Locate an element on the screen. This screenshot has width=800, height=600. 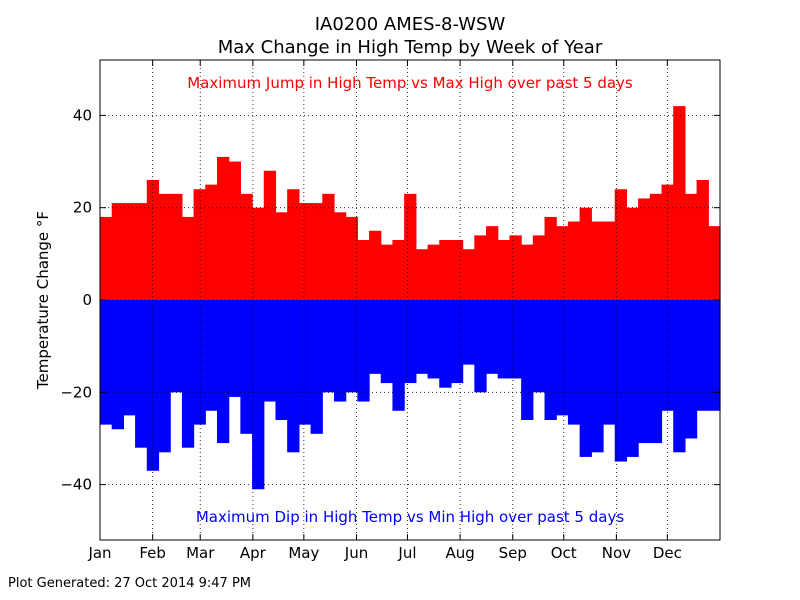
x-tick-label: Oct is located at coordinates (564, 553).